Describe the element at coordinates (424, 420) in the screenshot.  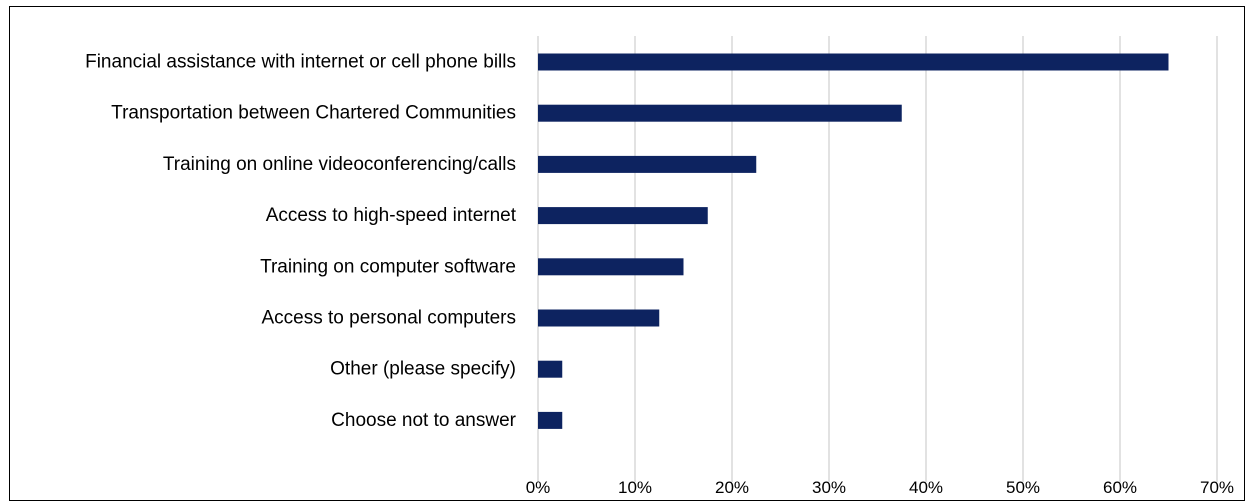
I see `category-label: Choose not to answer` at that location.